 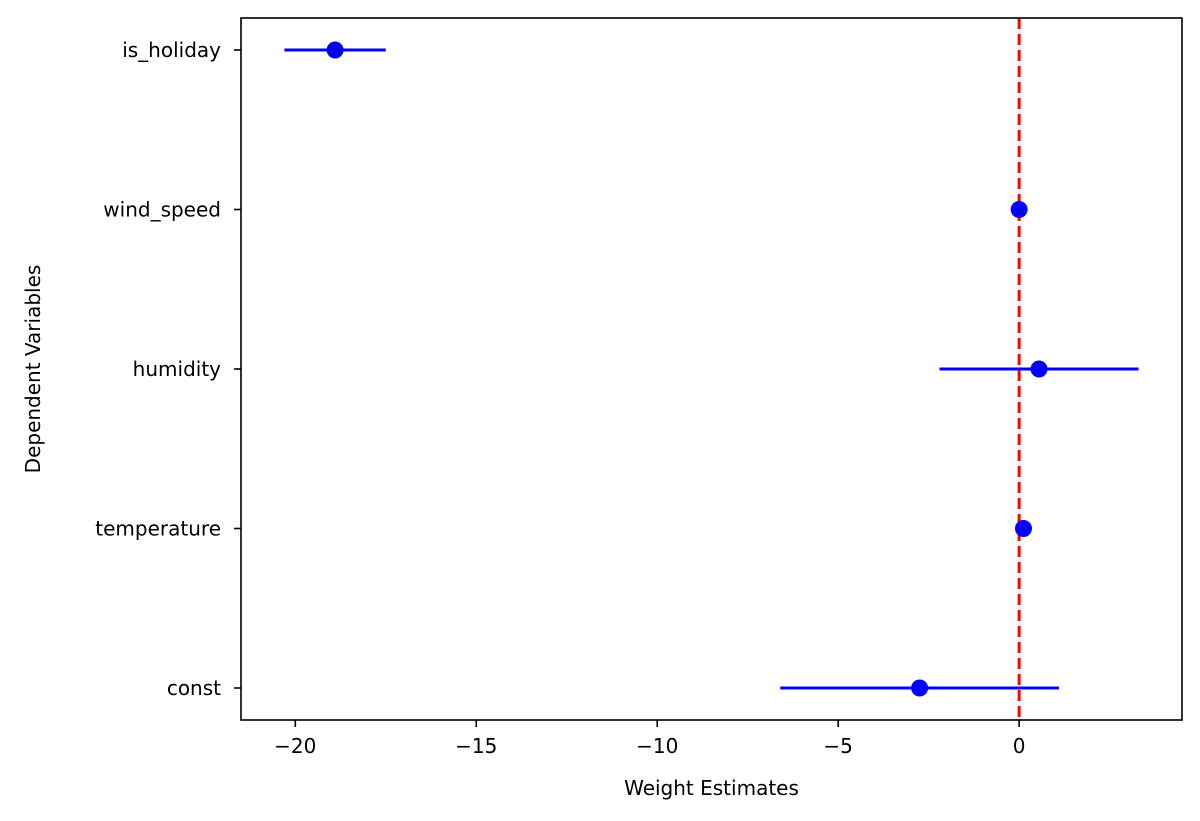 What do you see at coordinates (476, 746) in the screenshot?
I see `x-tick-label: −15` at bounding box center [476, 746].